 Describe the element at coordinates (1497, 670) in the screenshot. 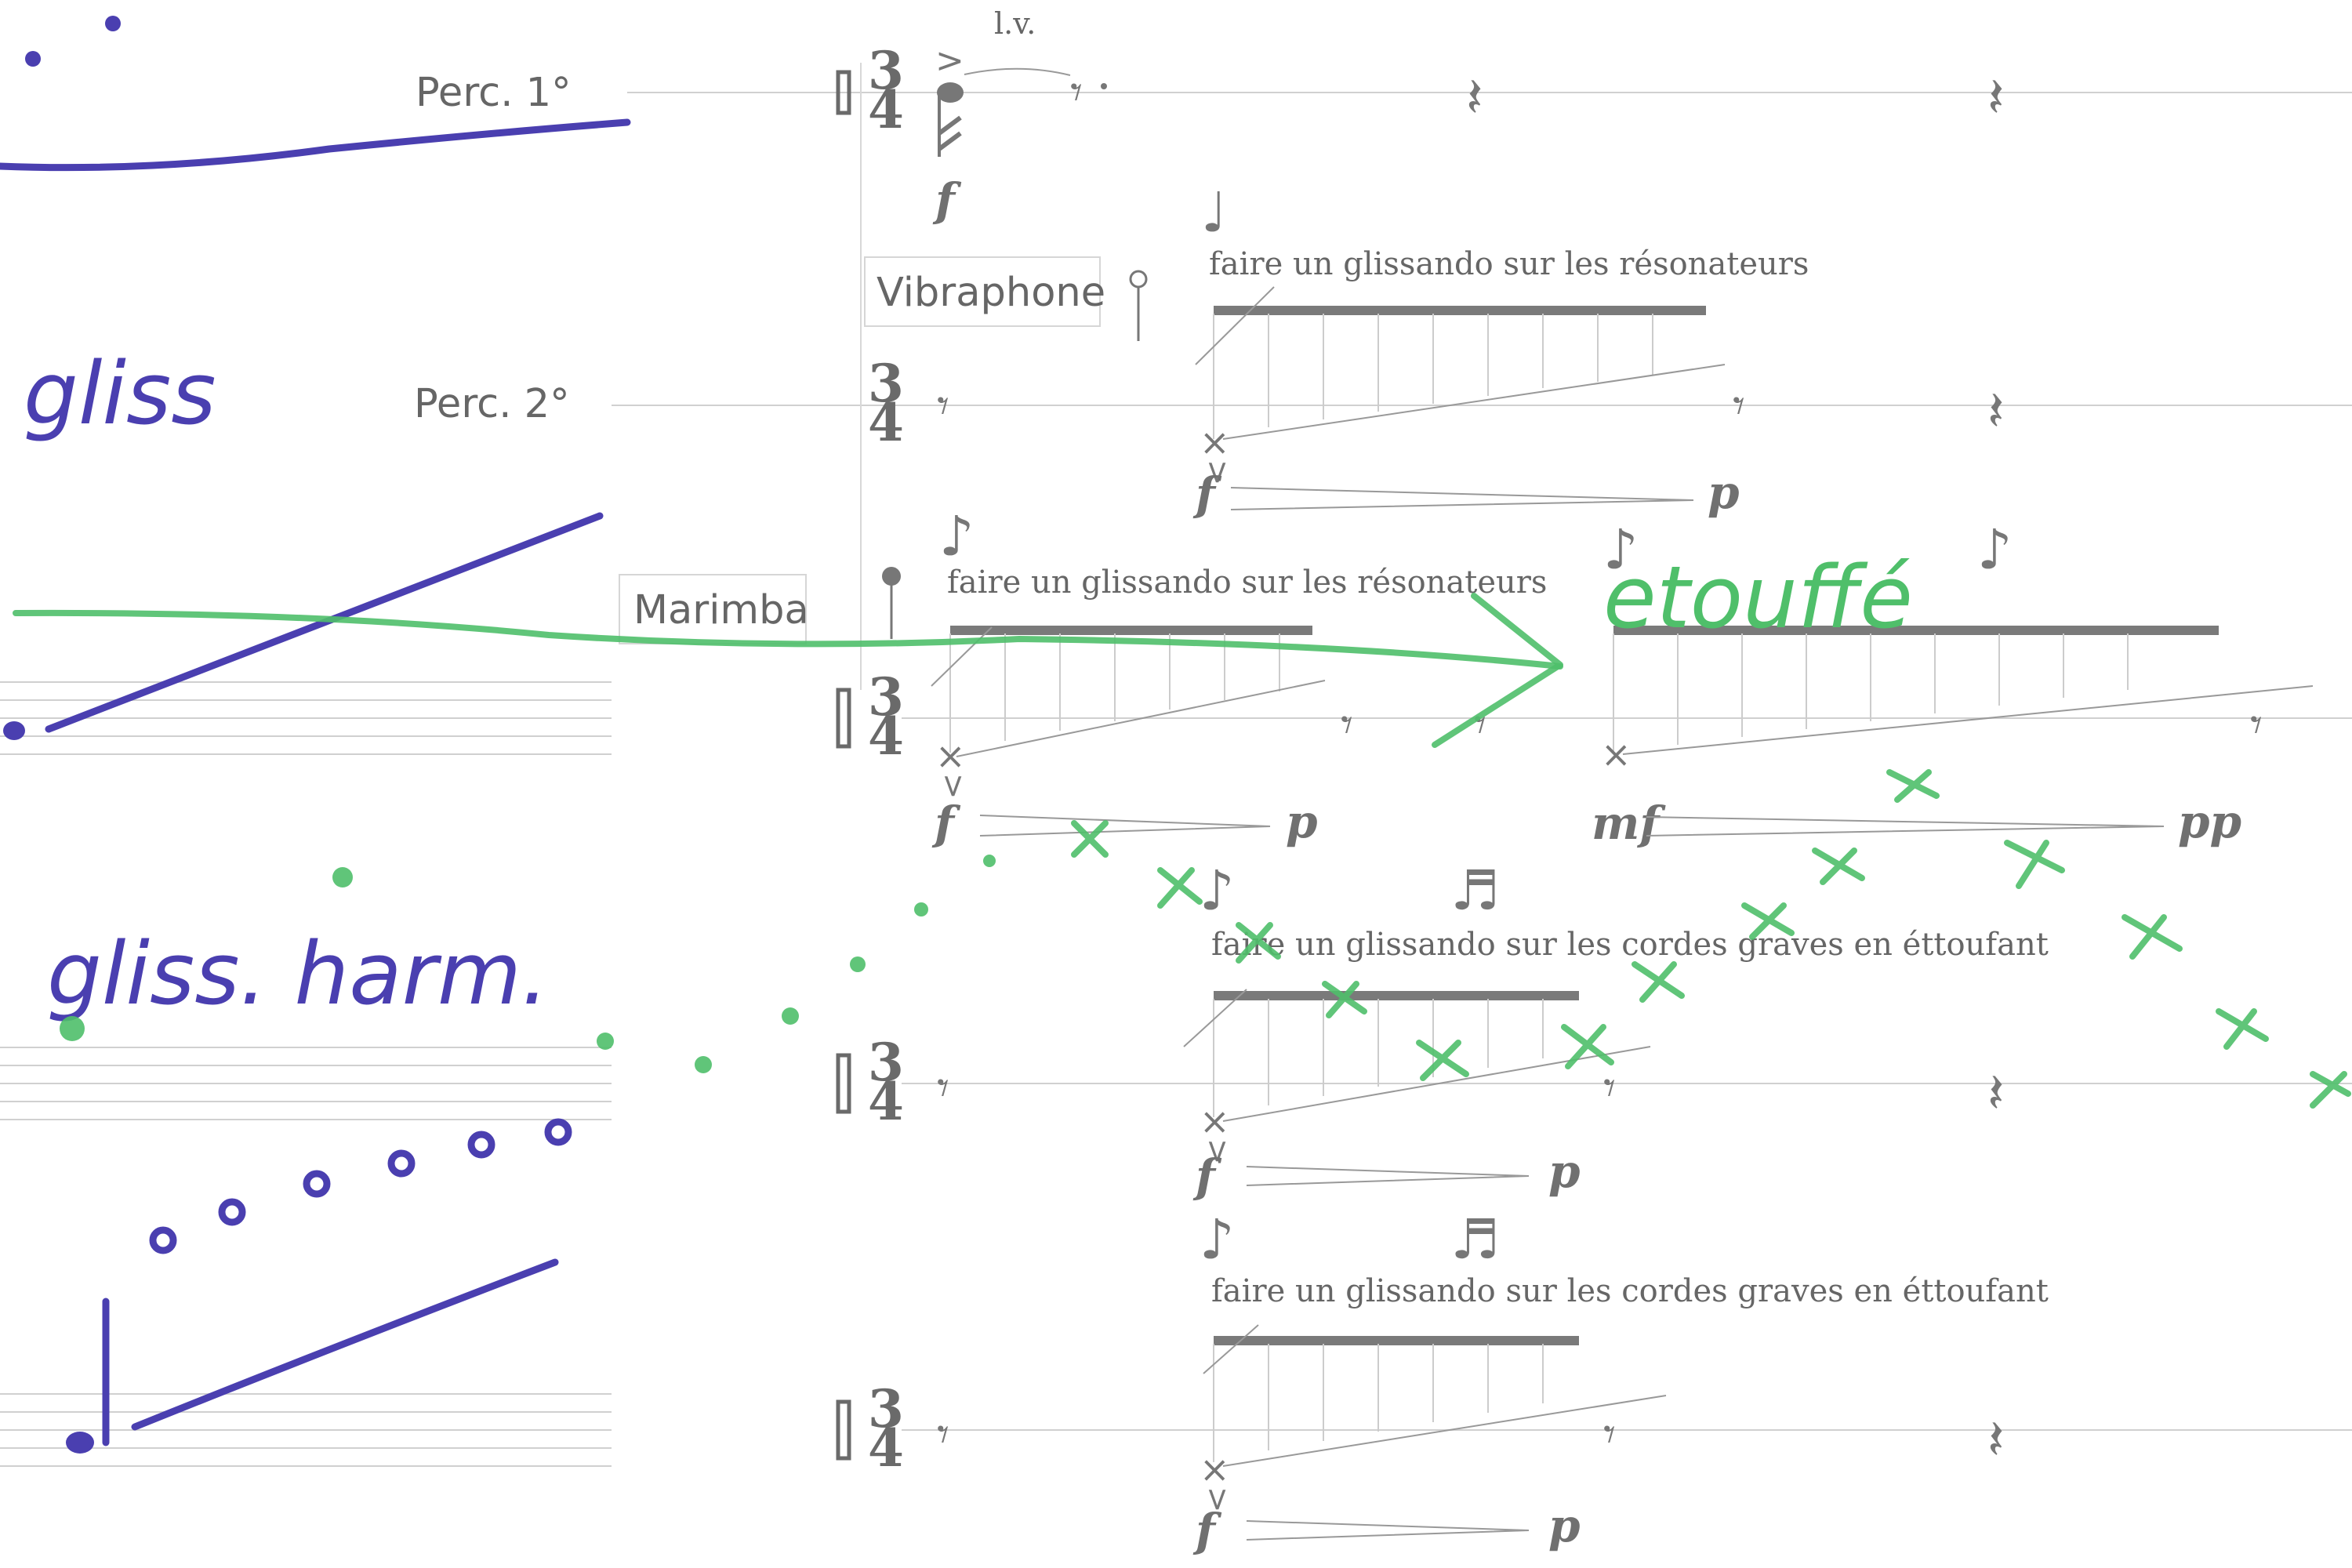

I see `green-arrowhead` at that location.